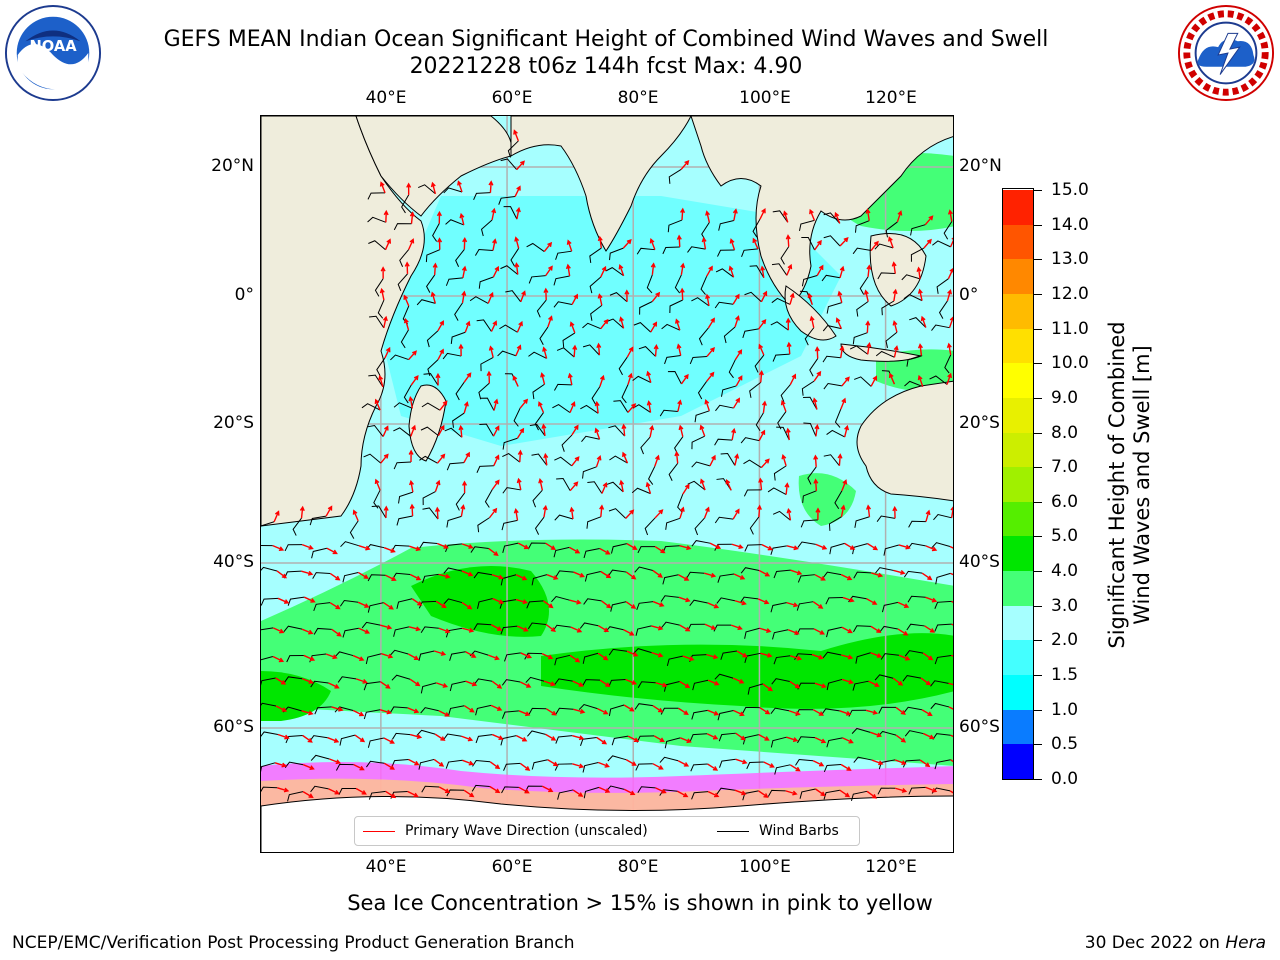 This screenshot has height=960, width=1280. I want to click on colorbar-tick-label: 6.0, so click(1065, 501).